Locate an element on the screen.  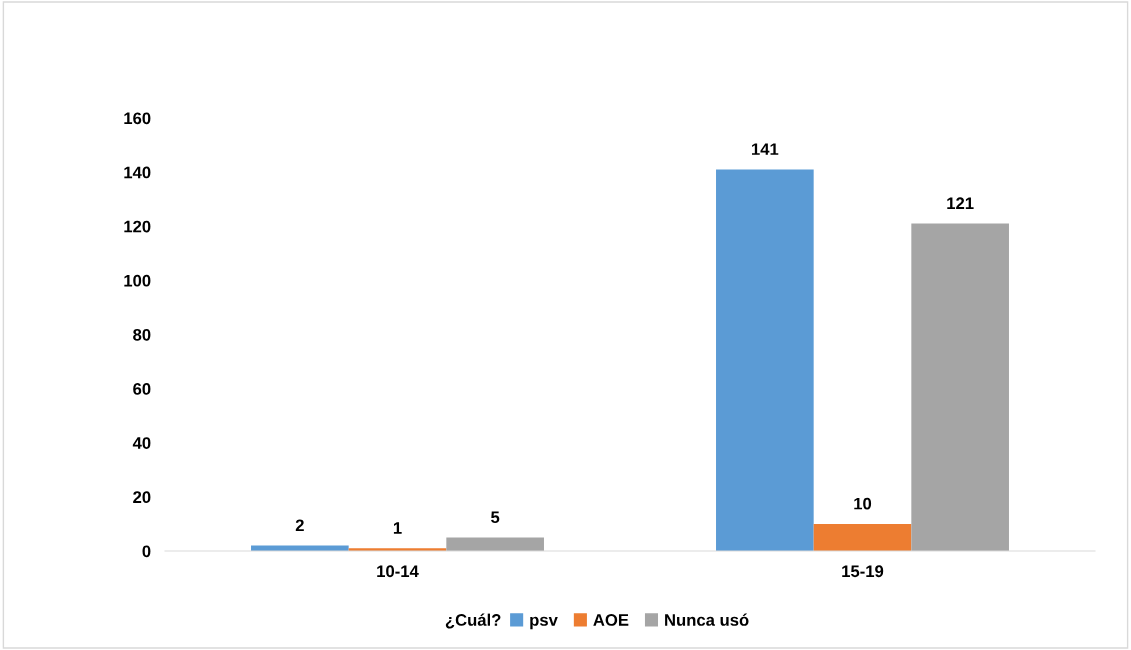
y-tick-label: 80 is located at coordinates (142, 334).